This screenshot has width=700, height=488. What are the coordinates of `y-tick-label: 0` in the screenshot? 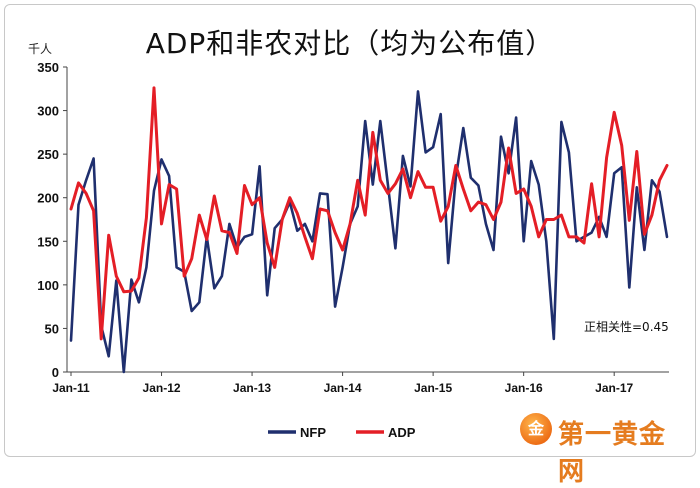 It's located at (55, 372).